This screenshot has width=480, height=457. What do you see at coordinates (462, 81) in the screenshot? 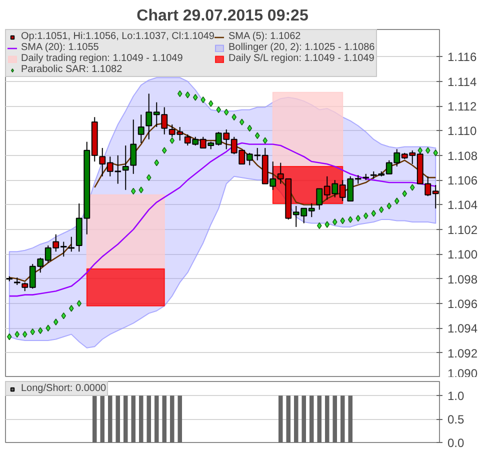
I see `y-tick-label: 1.114` at bounding box center [462, 81].